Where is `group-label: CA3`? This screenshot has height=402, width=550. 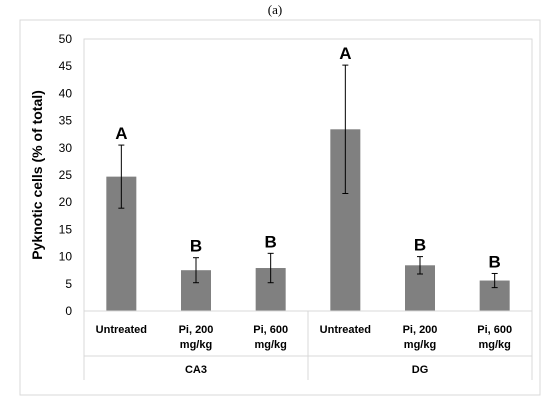 group-label: CA3 is located at coordinates (196, 370).